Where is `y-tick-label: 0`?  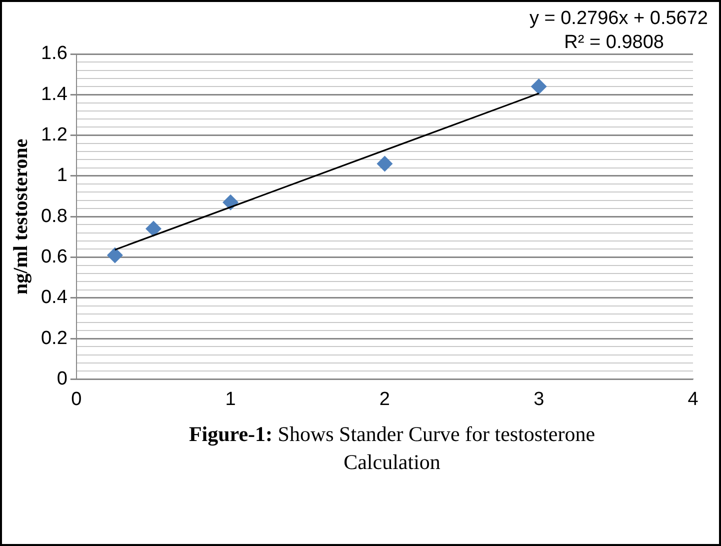
y-tick-label: 0 is located at coordinates (62, 379).